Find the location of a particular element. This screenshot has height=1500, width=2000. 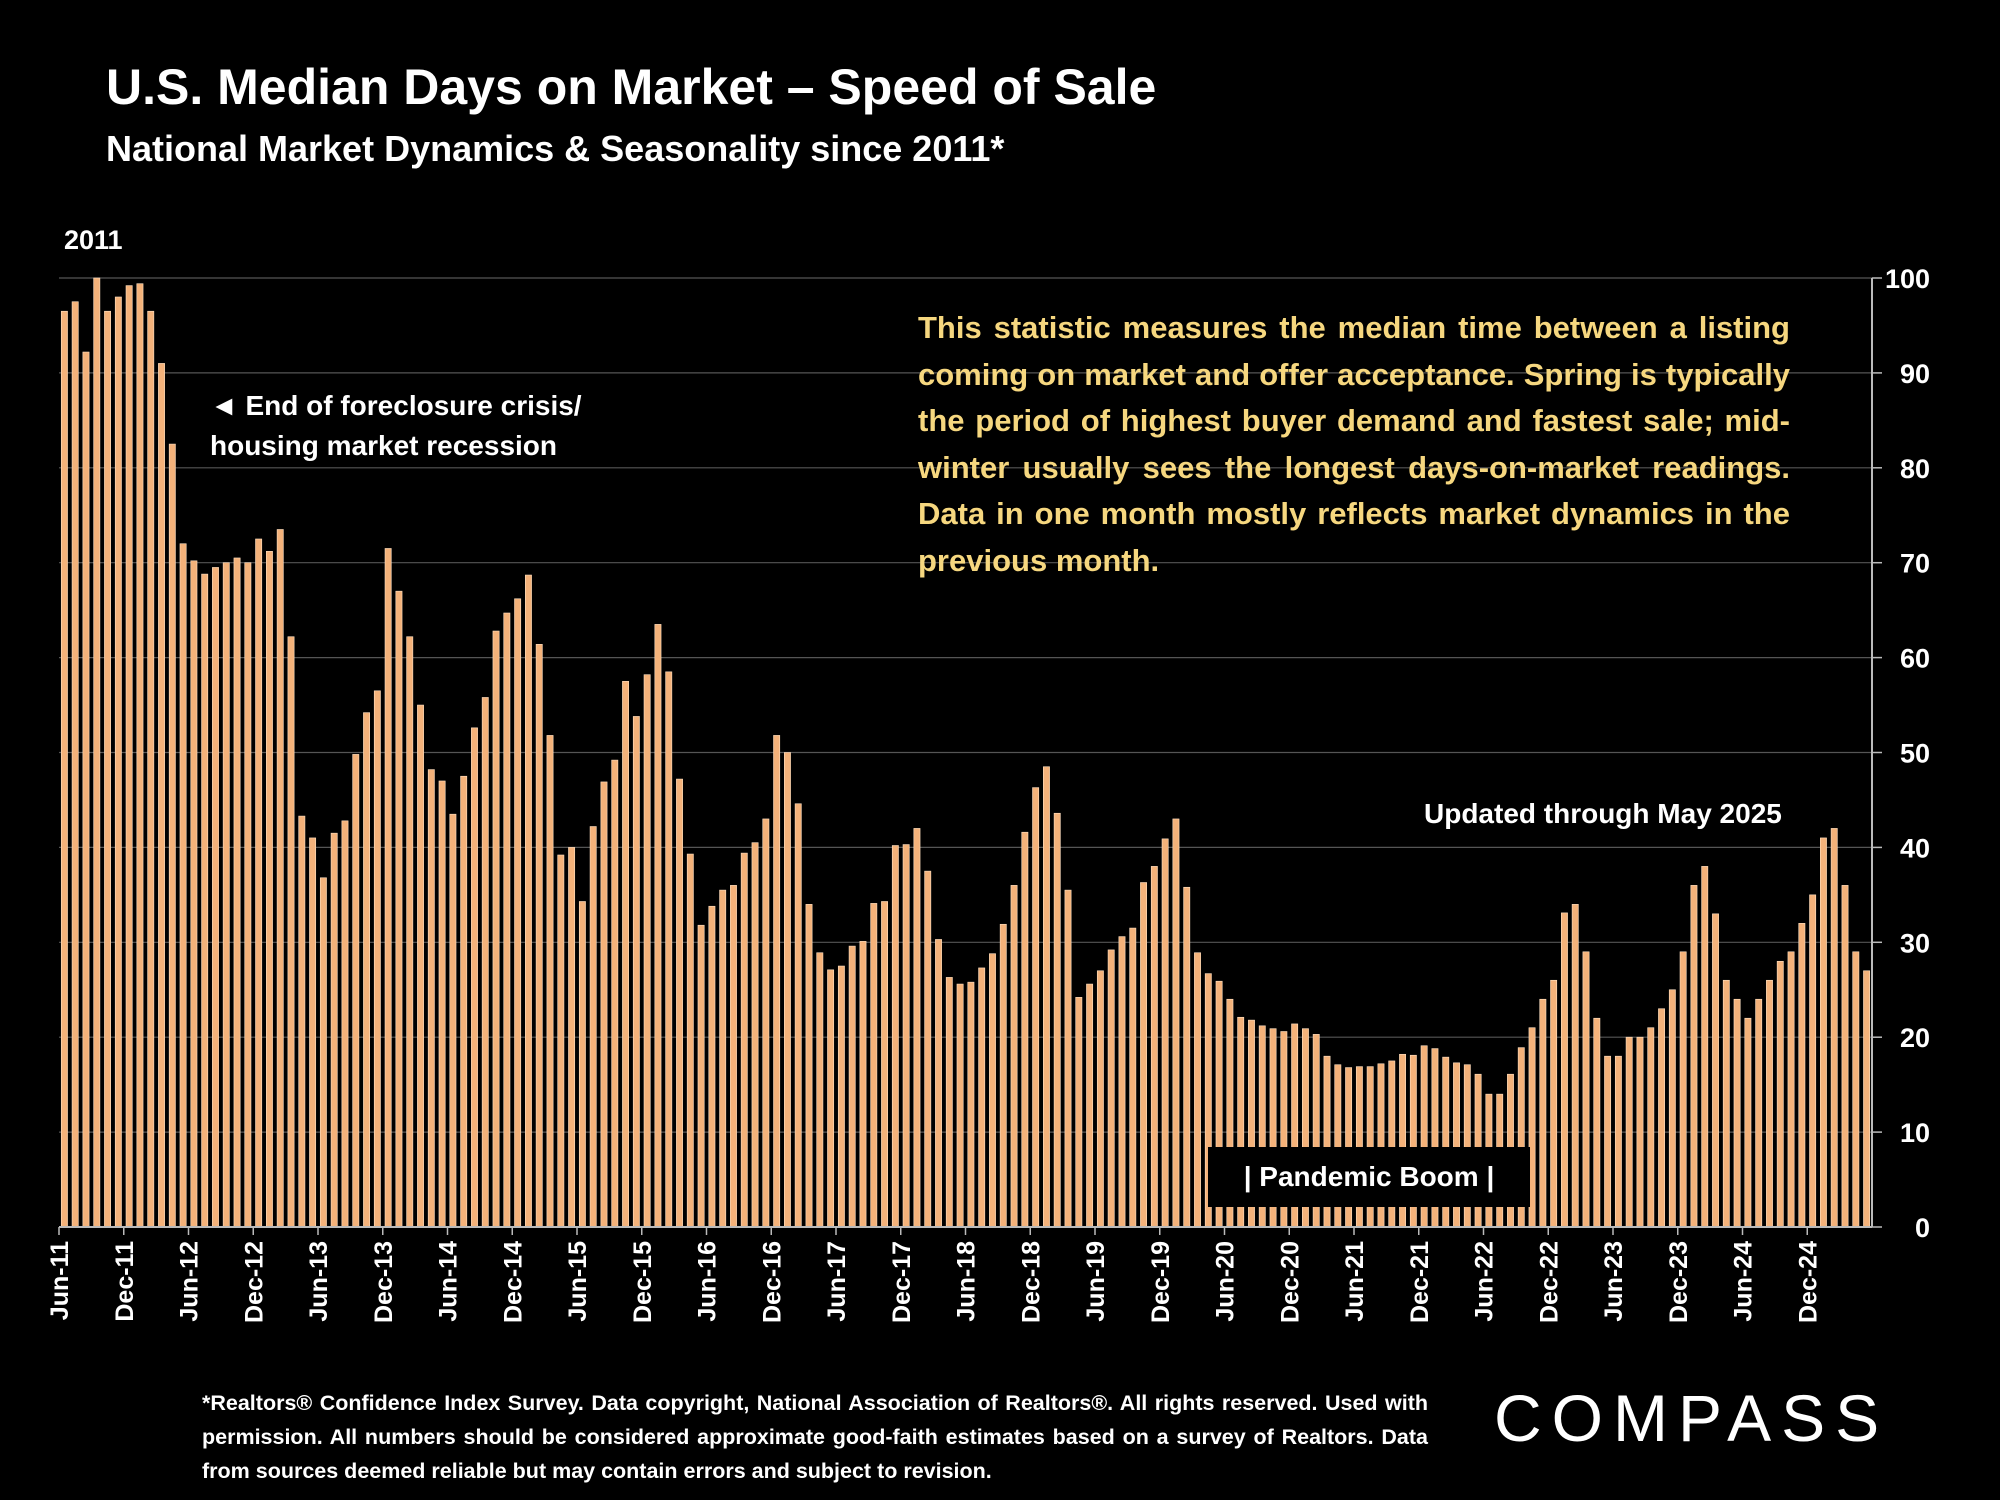

pandemic-annotation: | Pandemic Boom | is located at coordinates (1369, 1177).